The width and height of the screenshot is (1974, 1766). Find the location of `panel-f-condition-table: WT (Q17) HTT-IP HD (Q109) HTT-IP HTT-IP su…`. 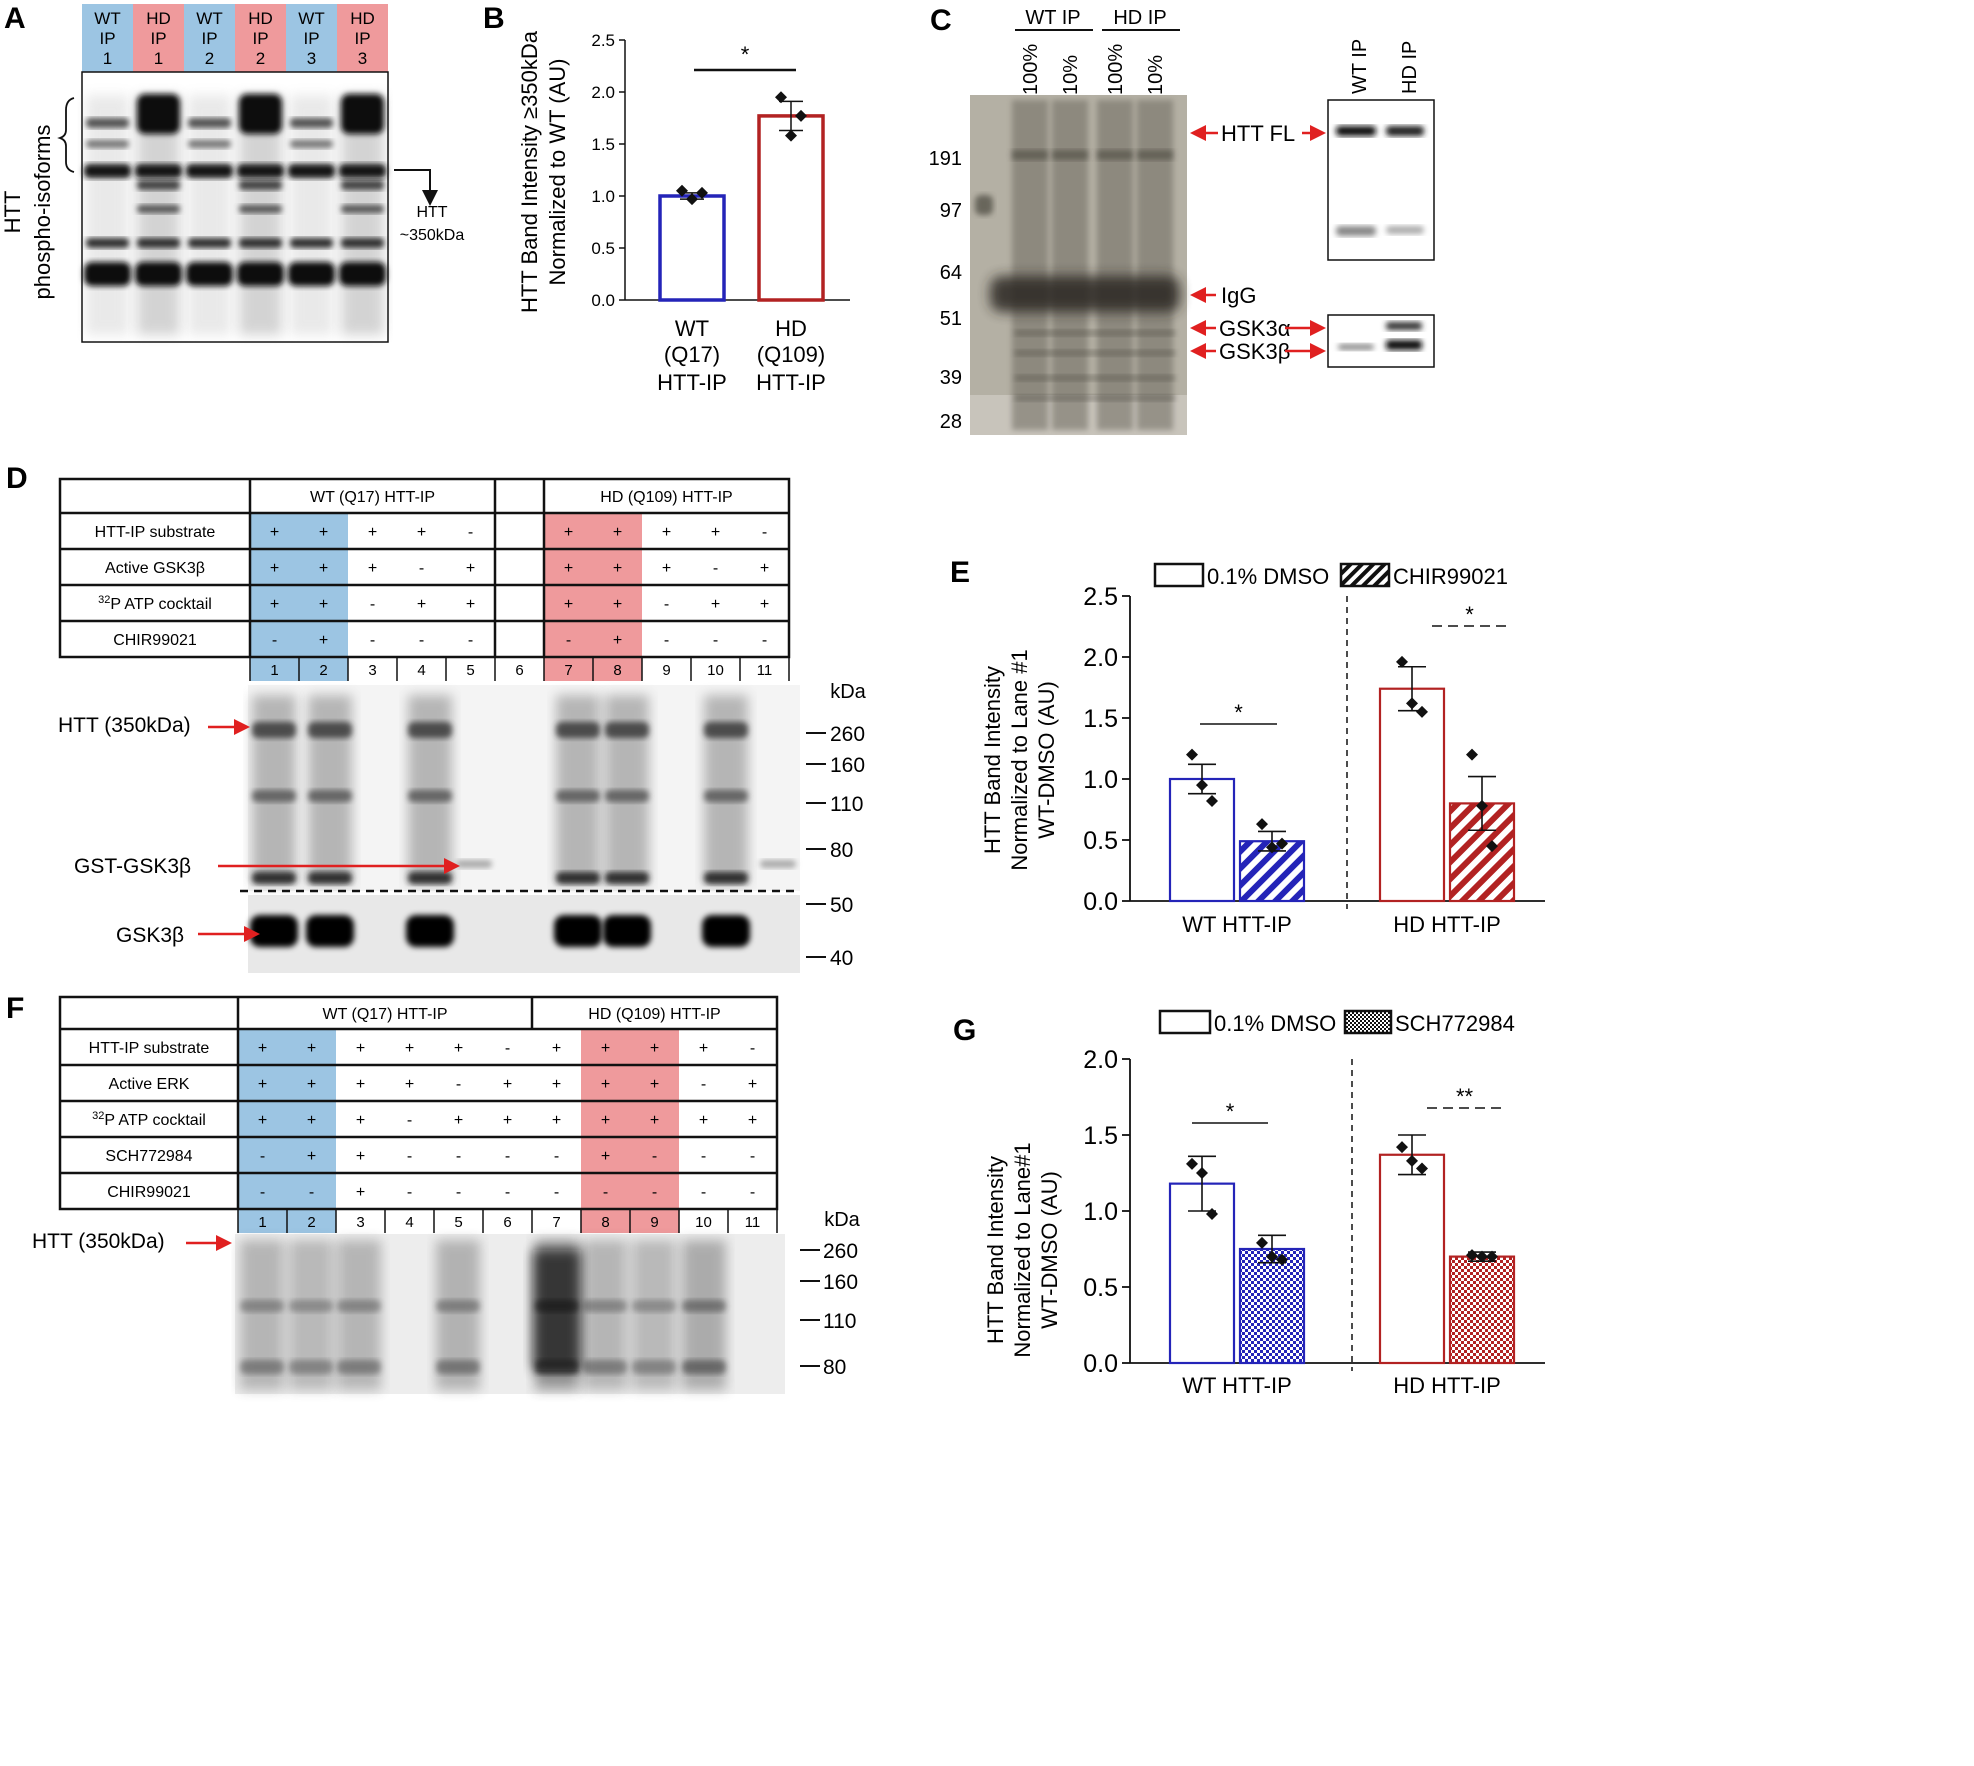

panel-f-condition-table: WT (Q17) HTT-IP HD (Q109) HTT-IP HTT-IP su… is located at coordinates (418, 1114).